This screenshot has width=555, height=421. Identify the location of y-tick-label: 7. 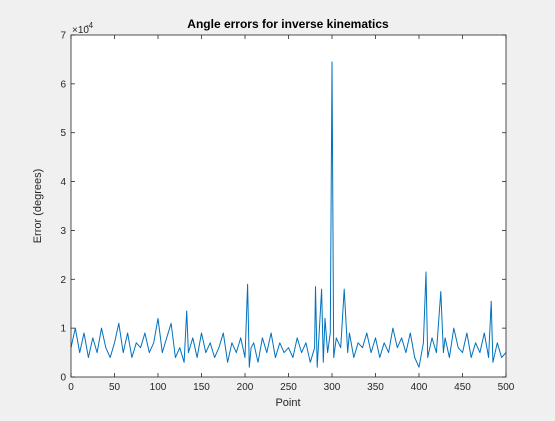
(63, 36).